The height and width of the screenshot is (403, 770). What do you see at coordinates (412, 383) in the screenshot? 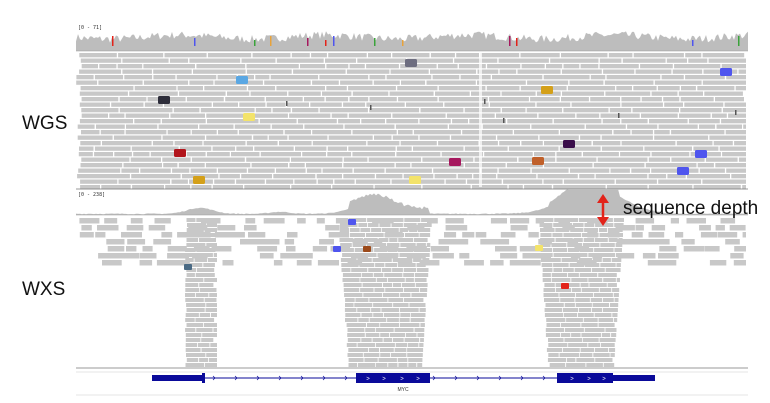
I see `gene-track: > > > > > > > MYC` at bounding box center [412, 383].